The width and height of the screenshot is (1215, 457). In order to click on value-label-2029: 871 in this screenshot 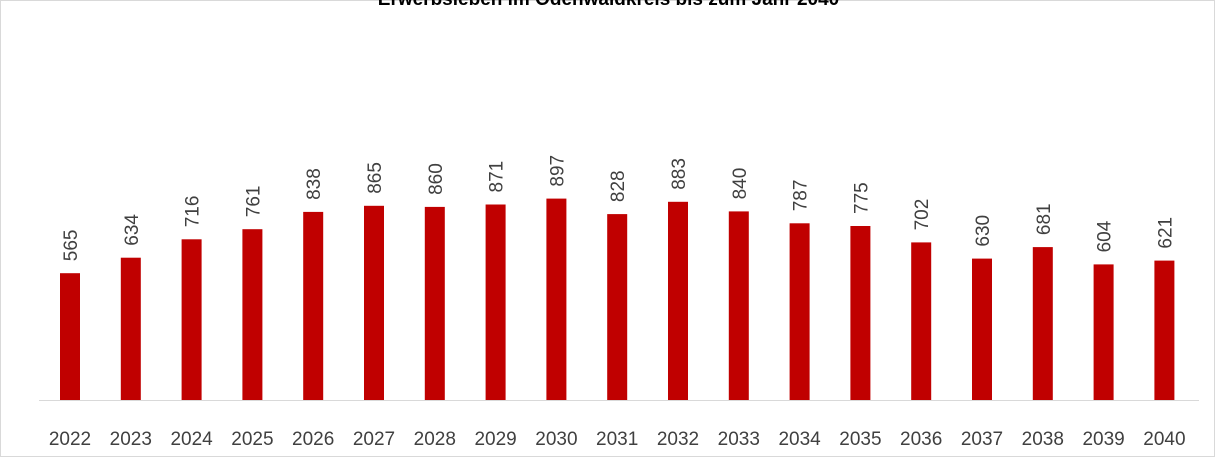, I will do `click(497, 177)`.